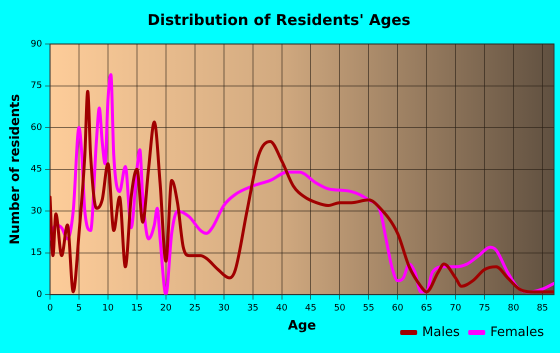 This screenshot has width=560, height=353. Describe the element at coordinates (36, 169) in the screenshot. I see `y-tick-label: 45` at that location.